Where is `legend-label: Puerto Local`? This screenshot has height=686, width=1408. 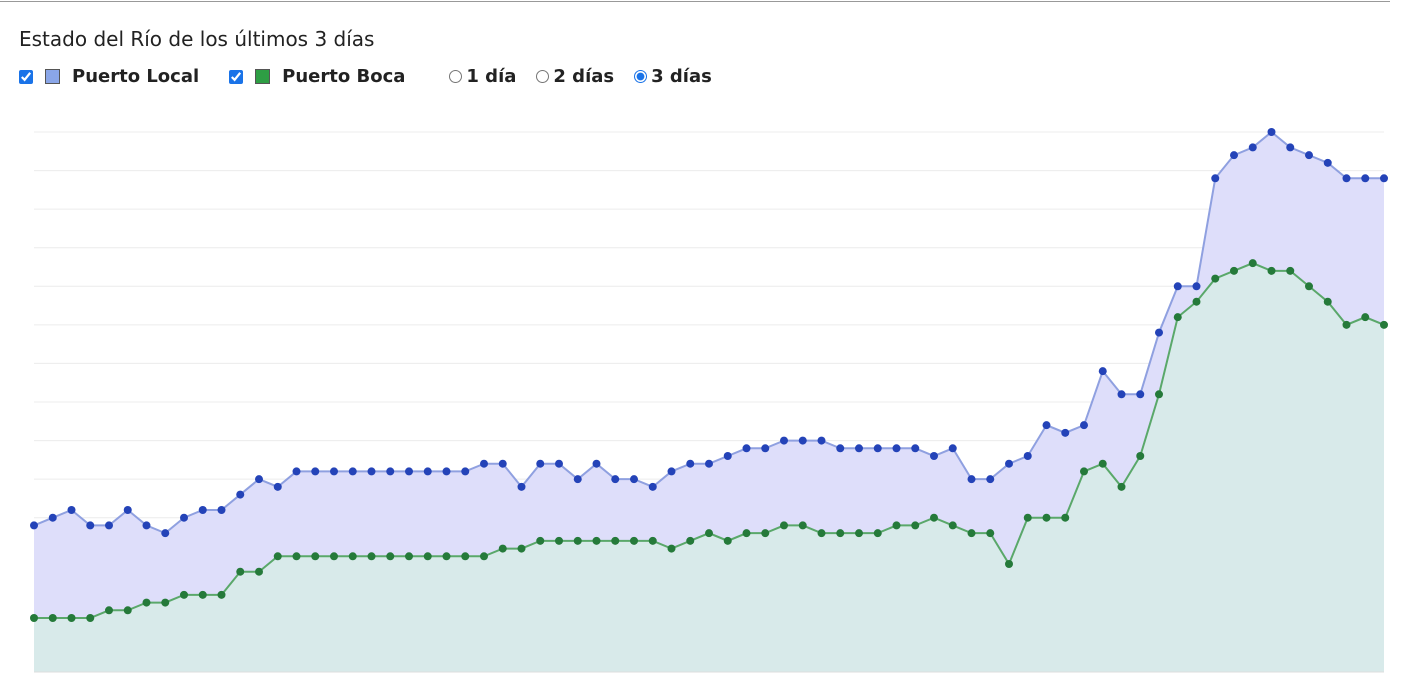
legend-label: Puerto Local is located at coordinates (136, 76).